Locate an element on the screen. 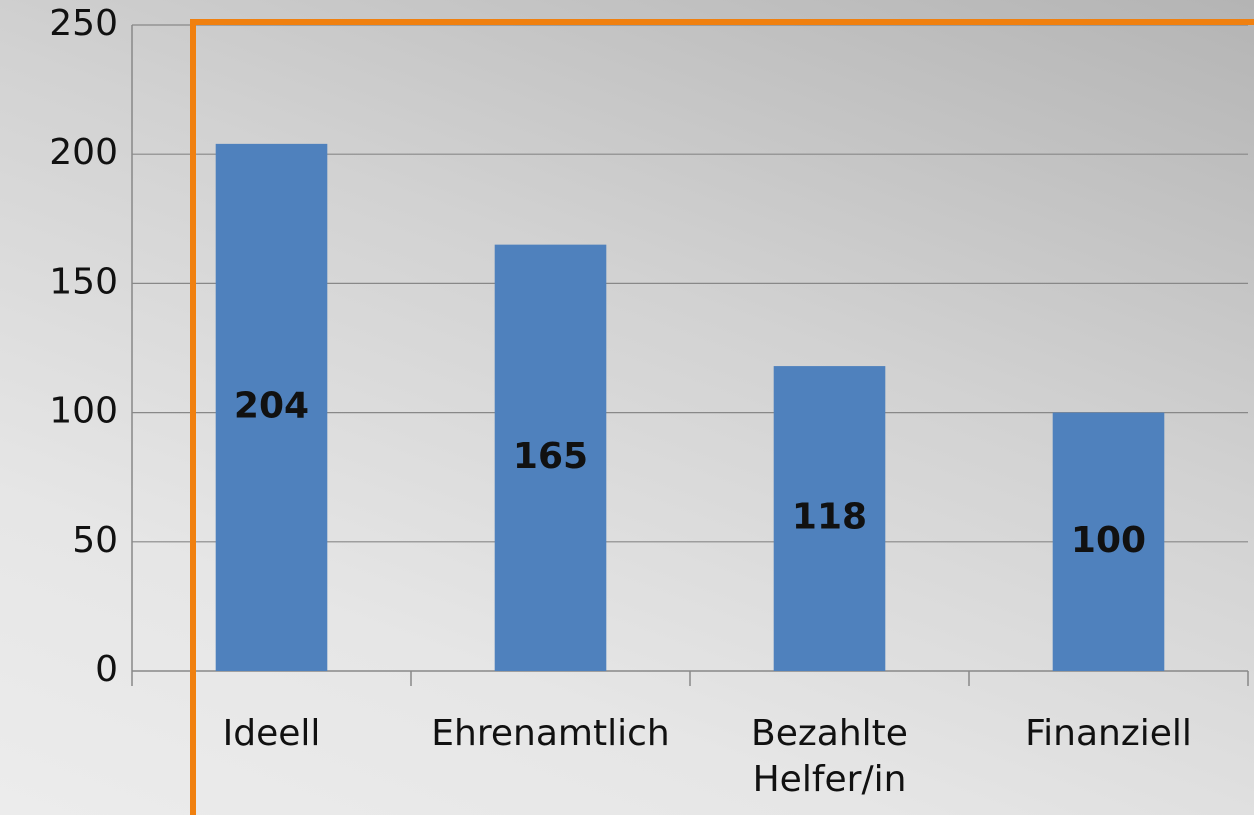 The image size is (1254, 815). y-tick-label: 150 is located at coordinates (83, 281).